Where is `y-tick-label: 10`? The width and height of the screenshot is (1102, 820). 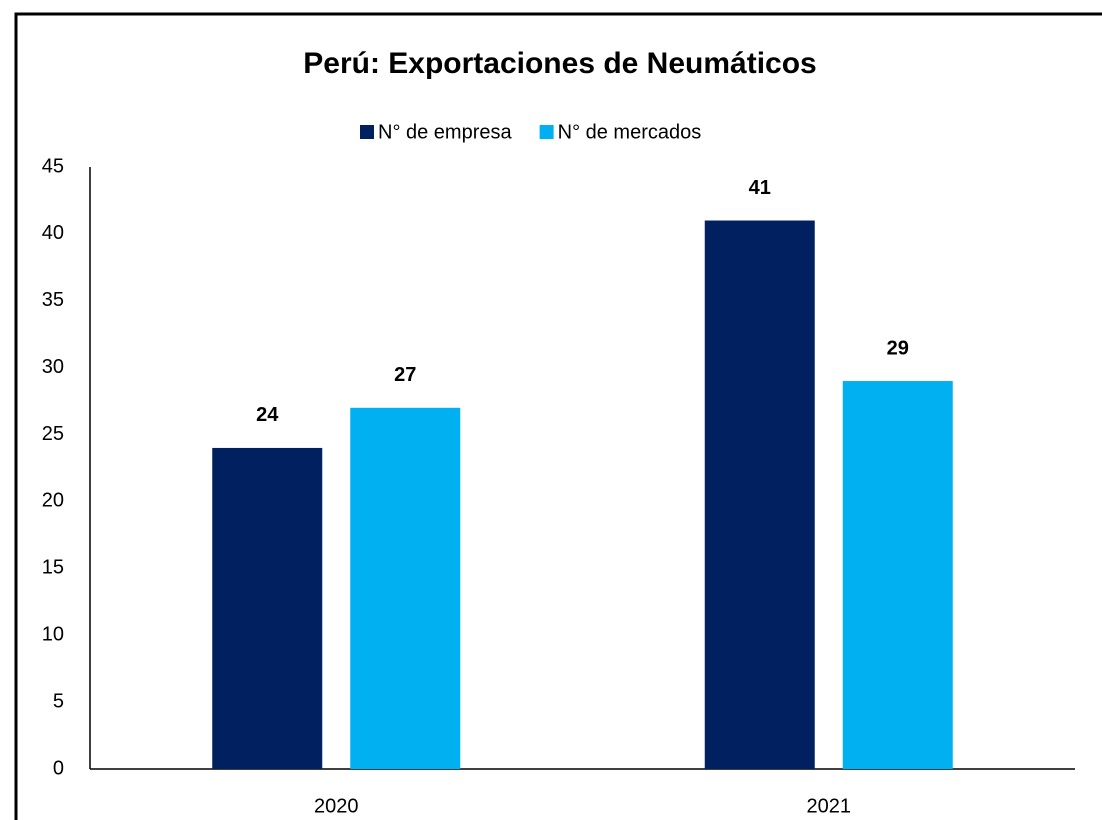
y-tick-label: 10 is located at coordinates (53, 635).